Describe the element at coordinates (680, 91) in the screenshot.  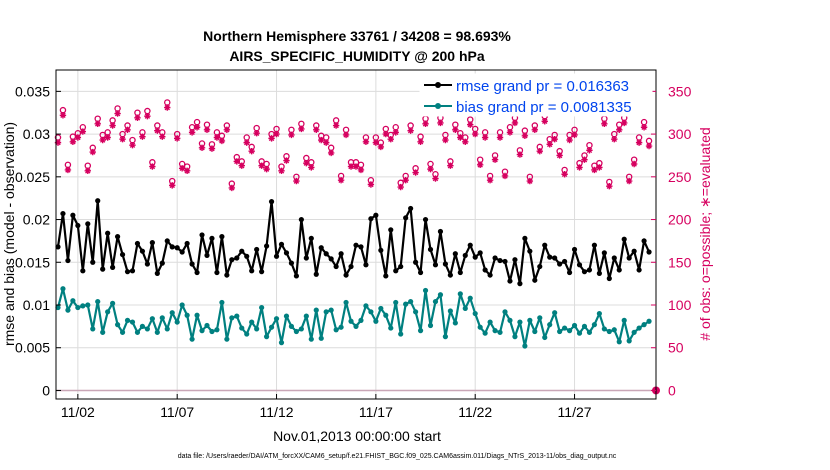
I see `right-tick-label: 350` at that location.